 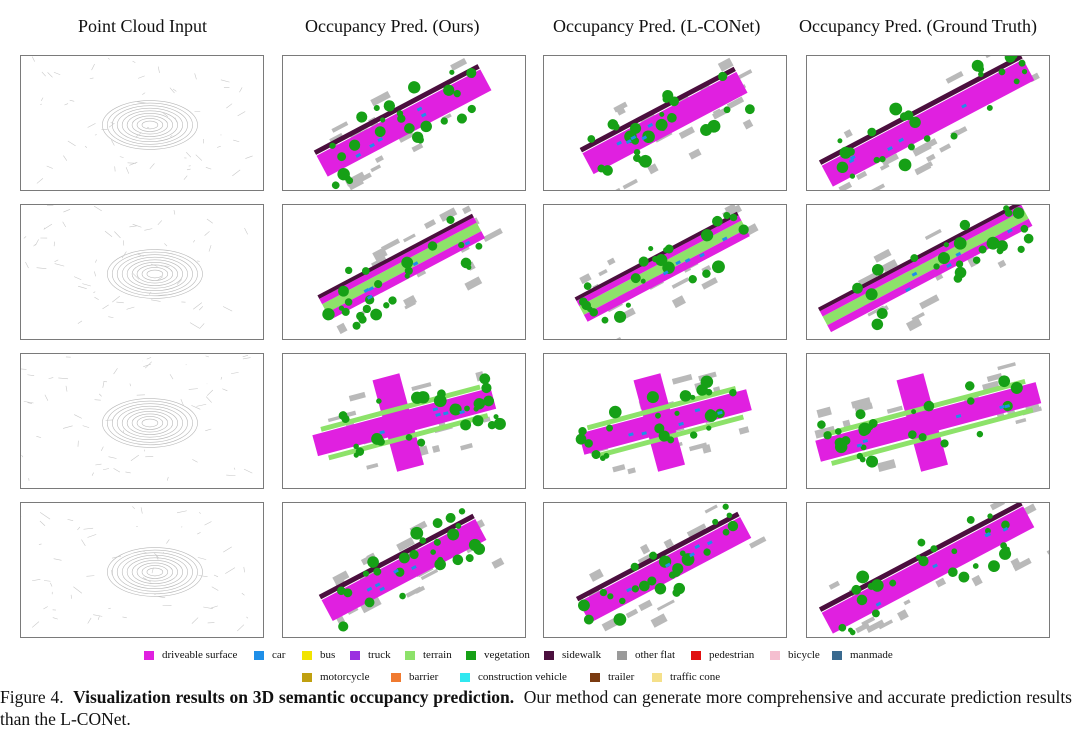 I want to click on legend-item-other-flat: other flat, so click(x=646, y=655).